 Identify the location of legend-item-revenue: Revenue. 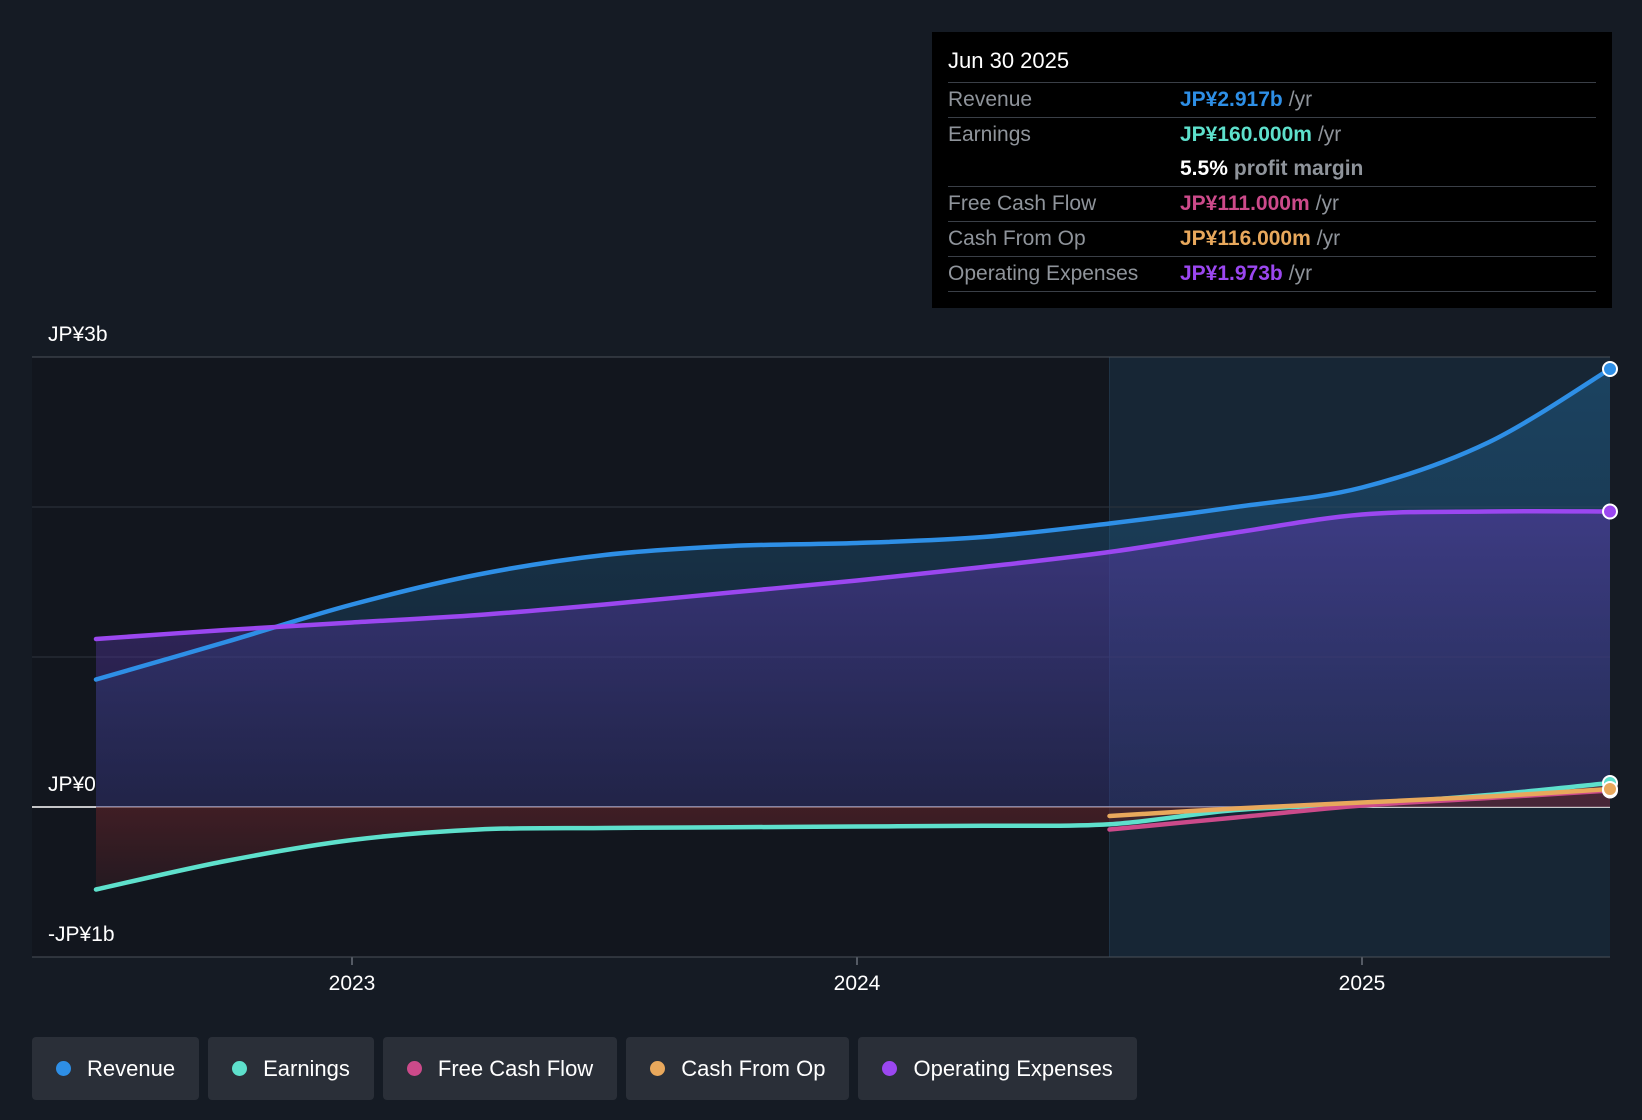
(116, 1068).